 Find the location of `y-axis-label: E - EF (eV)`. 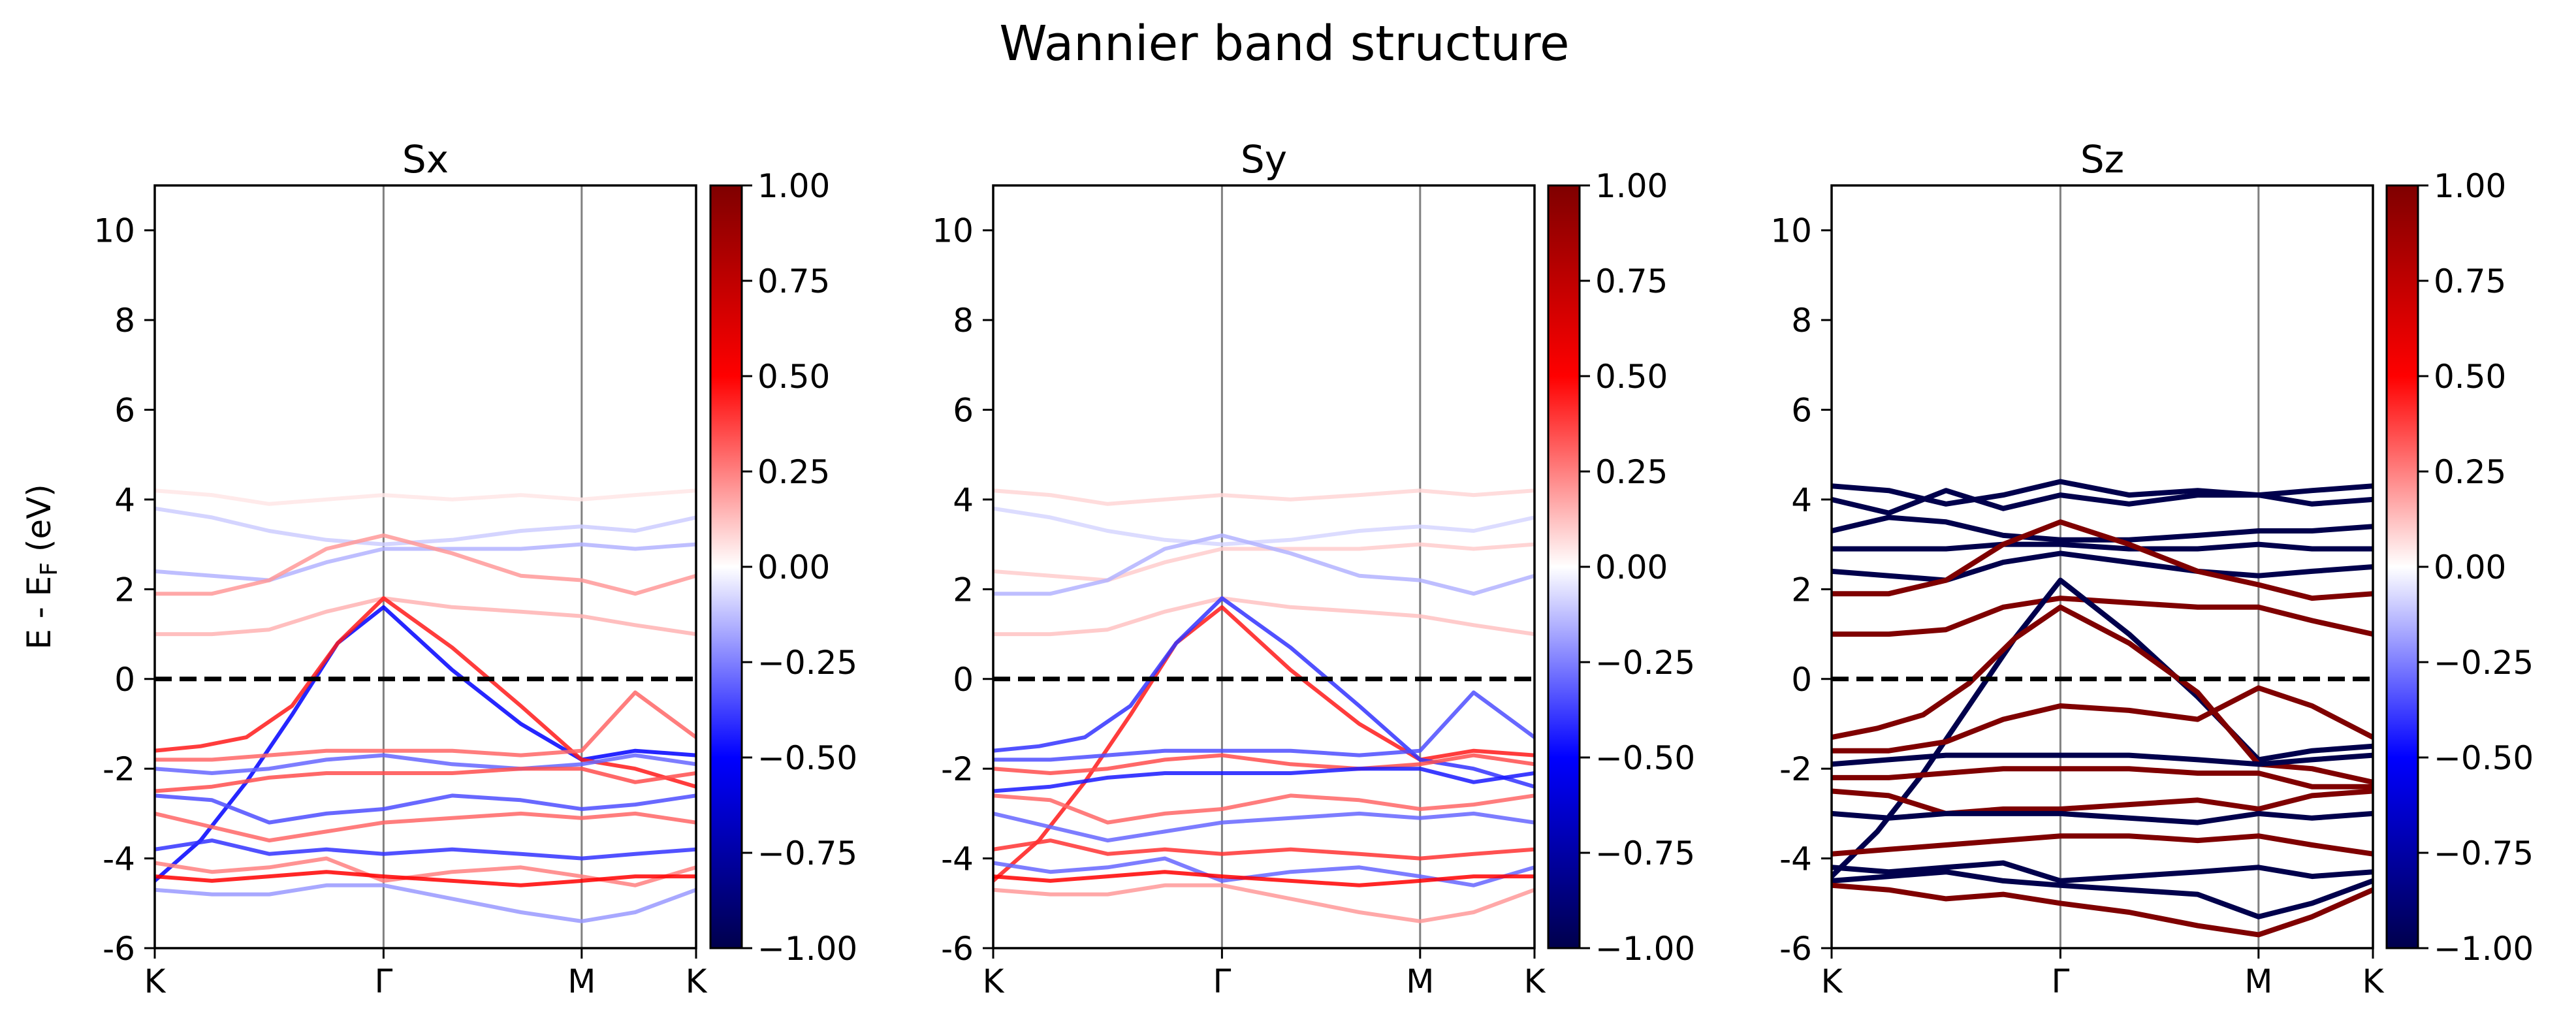

y-axis-label: E - EF (eV) is located at coordinates (41, 567).